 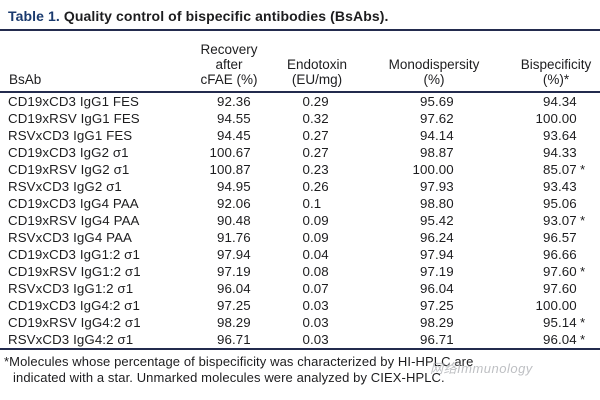 What do you see at coordinates (234, 288) in the screenshot?
I see `recovery-cell: 96.04` at bounding box center [234, 288].